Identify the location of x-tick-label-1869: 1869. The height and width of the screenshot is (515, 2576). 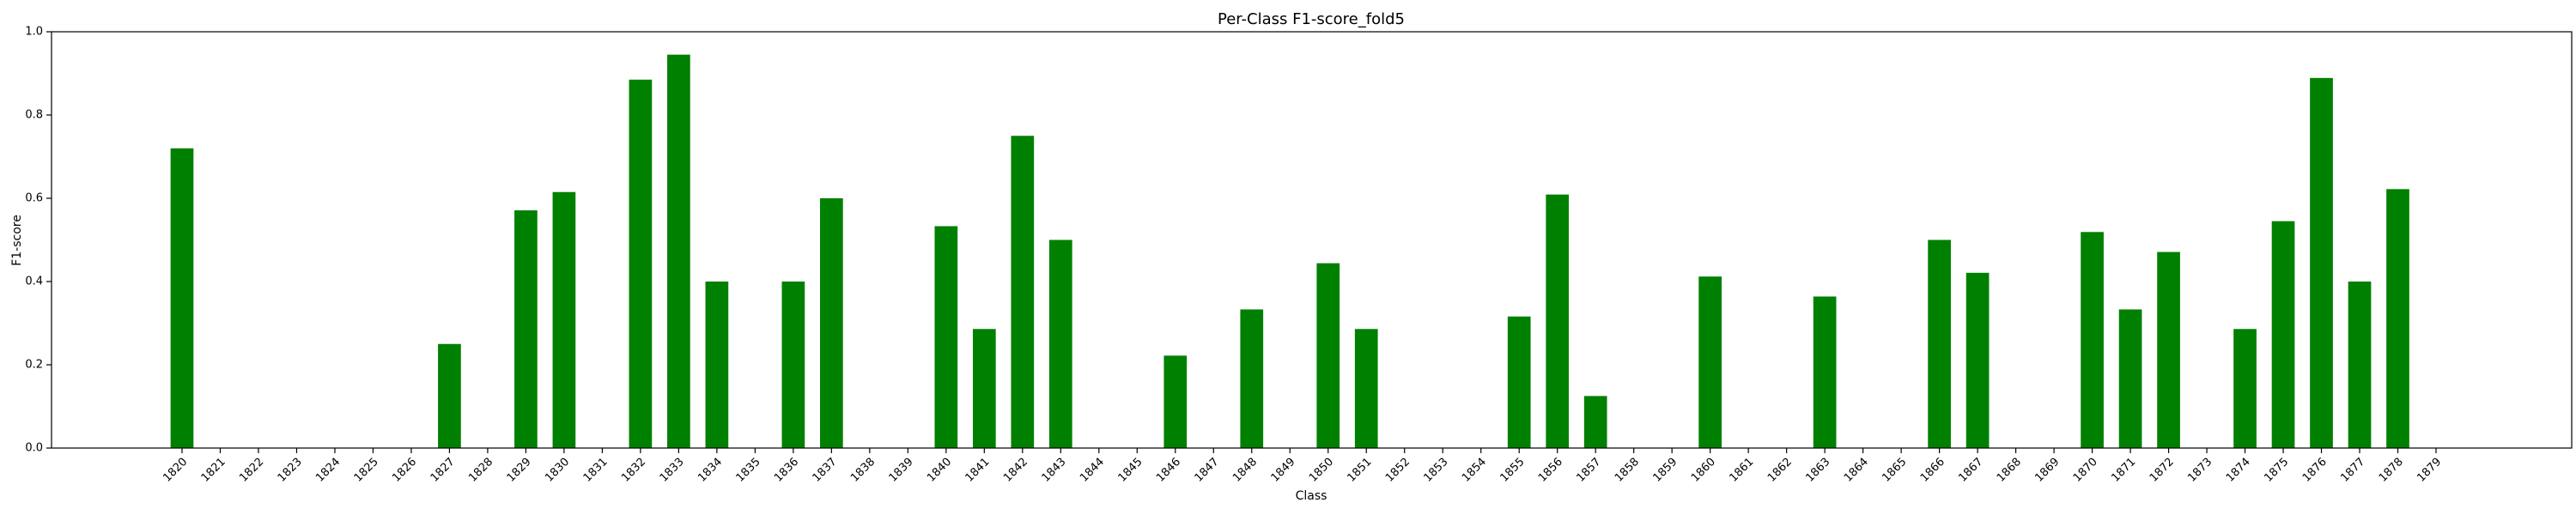
(2047, 470).